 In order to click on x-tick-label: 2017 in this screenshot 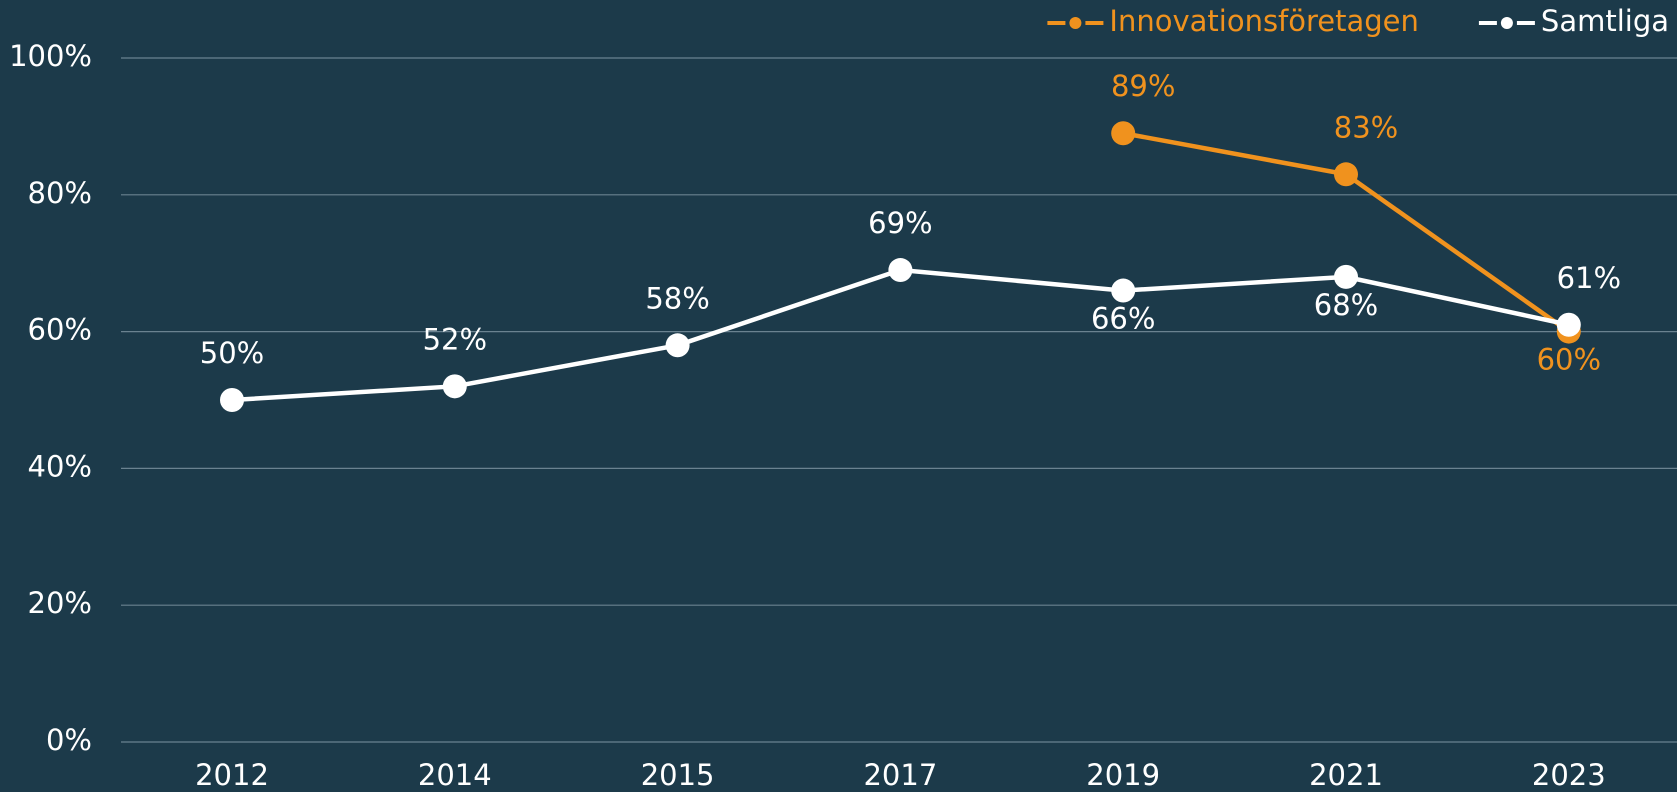, I will do `click(900, 775)`.